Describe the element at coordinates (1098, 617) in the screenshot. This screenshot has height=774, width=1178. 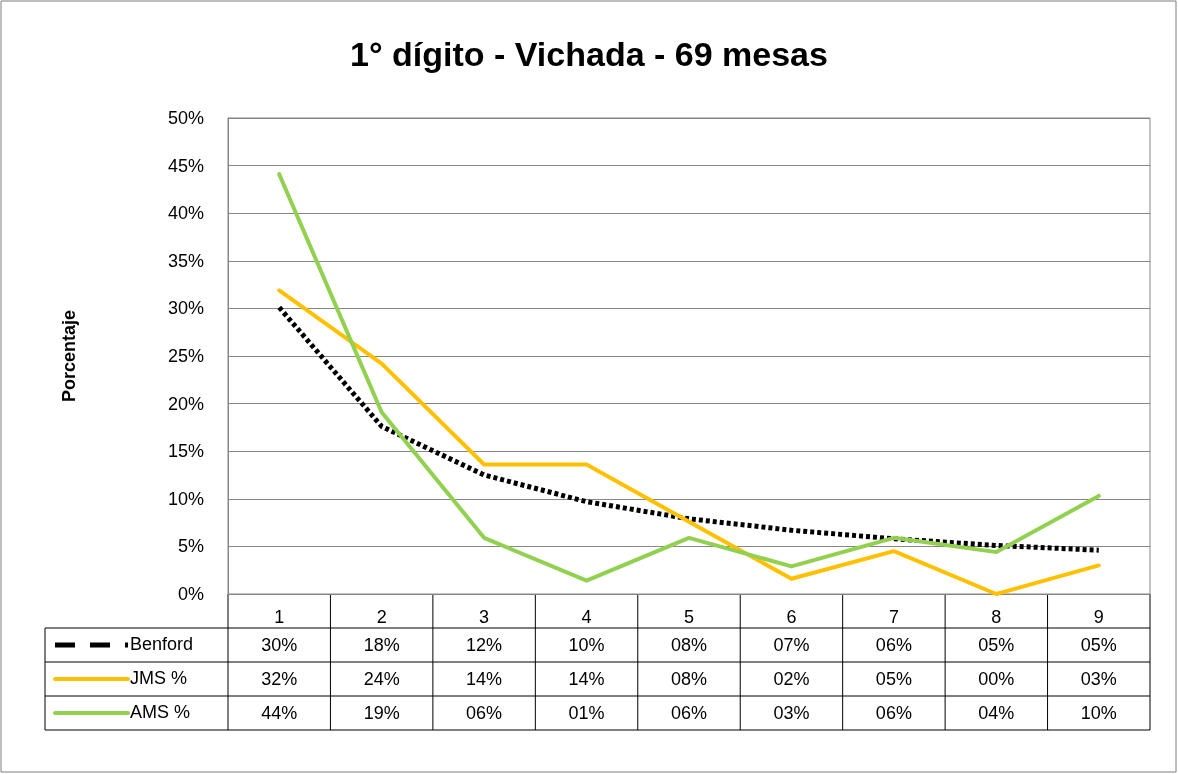
I see `x-tick-label: 9` at that location.